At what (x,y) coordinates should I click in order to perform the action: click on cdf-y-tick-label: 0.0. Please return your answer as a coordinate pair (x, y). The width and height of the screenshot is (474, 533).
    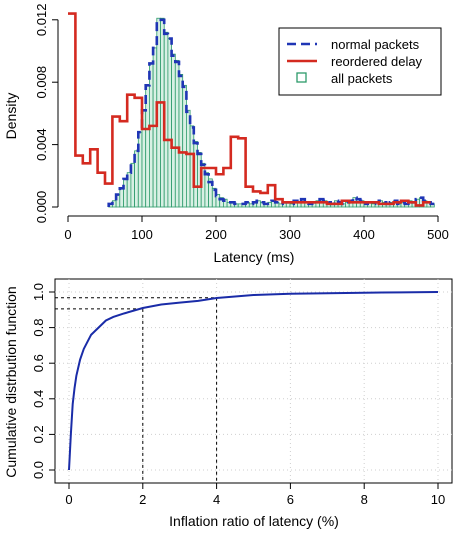
    Looking at the image, I should click on (38, 470).